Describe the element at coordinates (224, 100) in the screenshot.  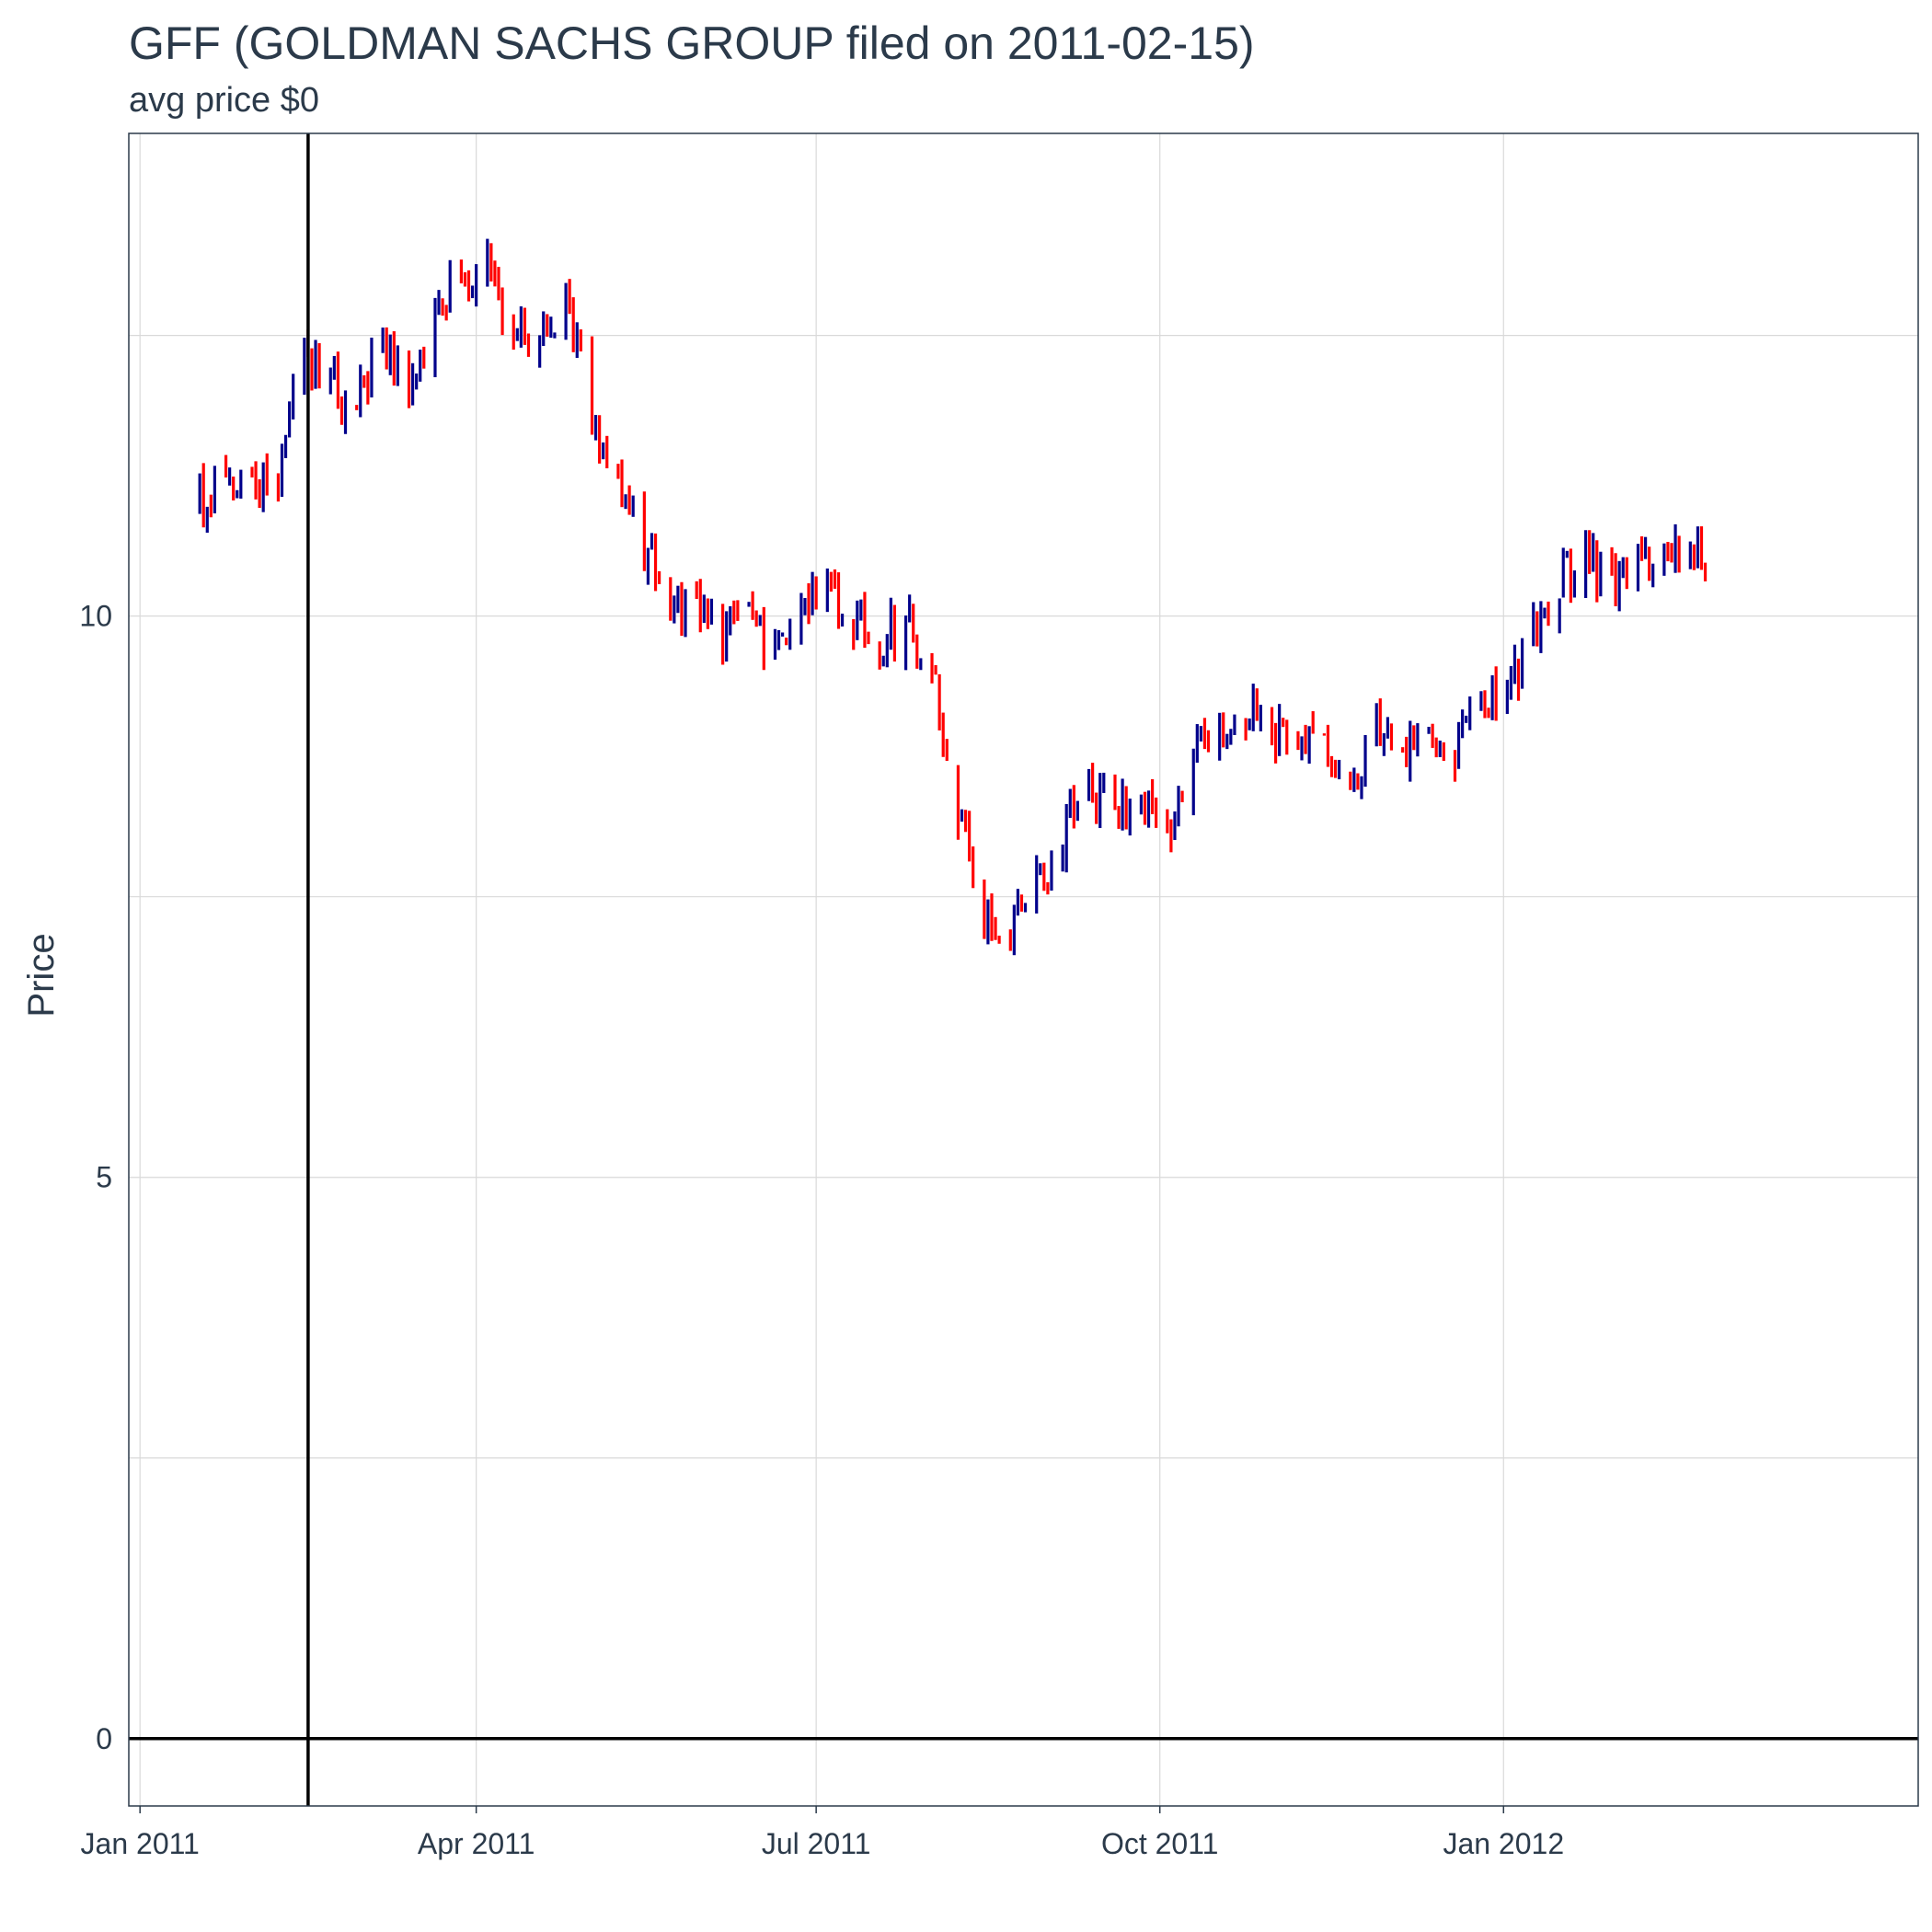
I see `chart-subtitle: avg price $0` at that location.